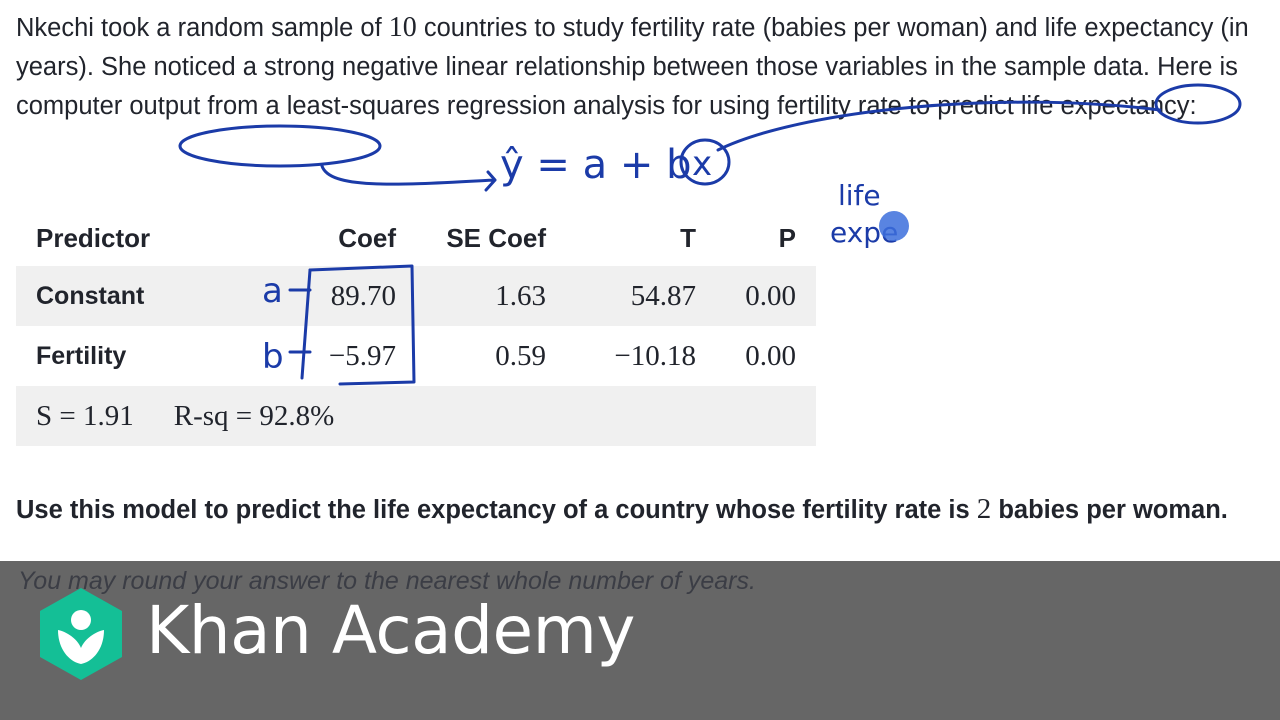 This screenshot has height=720, width=1280. Describe the element at coordinates (688, 237) in the screenshot. I see `header-t: T` at that location.